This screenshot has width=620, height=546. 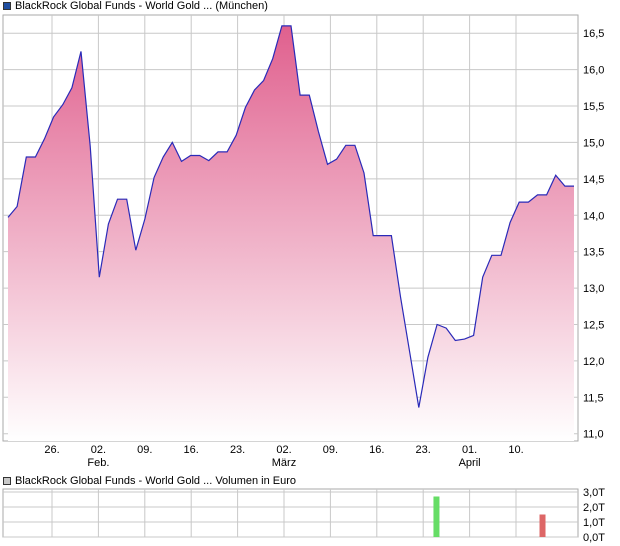 What do you see at coordinates (7, 6) in the screenshot?
I see `price-legend-swatch` at bounding box center [7, 6].